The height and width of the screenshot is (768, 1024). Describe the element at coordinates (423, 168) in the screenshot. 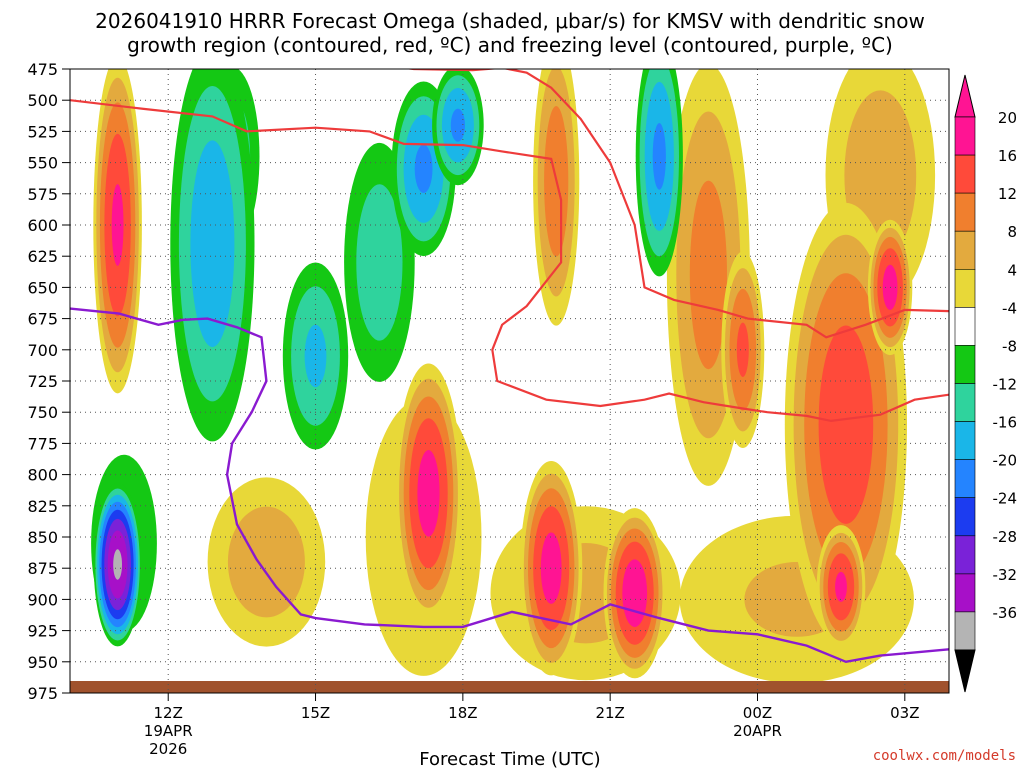

I see `omega-blob-7-level--16` at that location.